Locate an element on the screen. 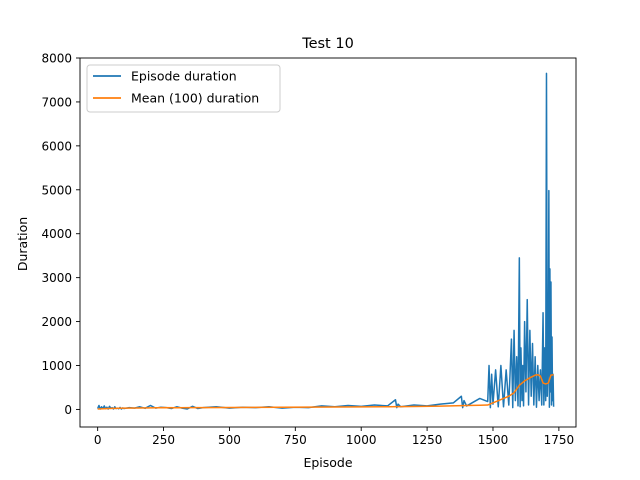 This screenshot has height=480, width=640. legend: Episode duration Mean (100) duration is located at coordinates (183, 88).